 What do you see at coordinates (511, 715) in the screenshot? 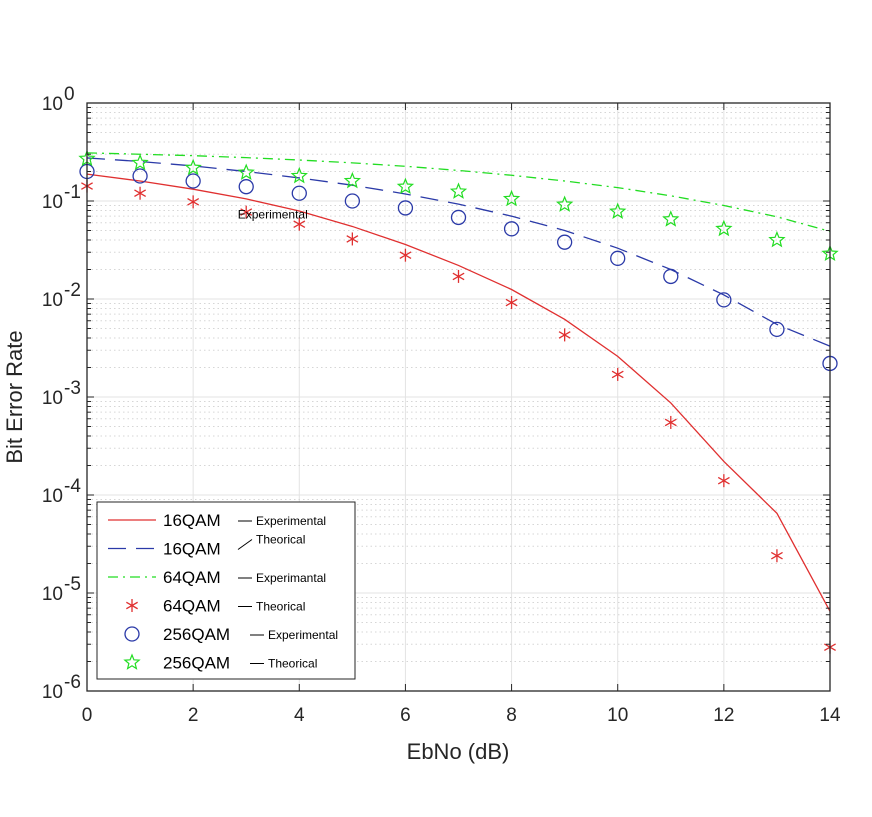
I see `x-tick-label-4: 8` at bounding box center [511, 715].